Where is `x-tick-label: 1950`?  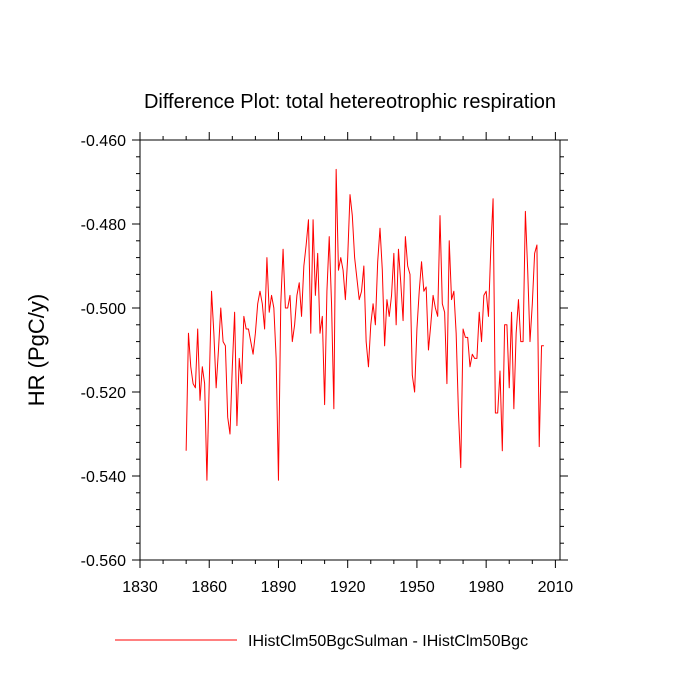
x-tick-label: 1950 is located at coordinates (417, 587).